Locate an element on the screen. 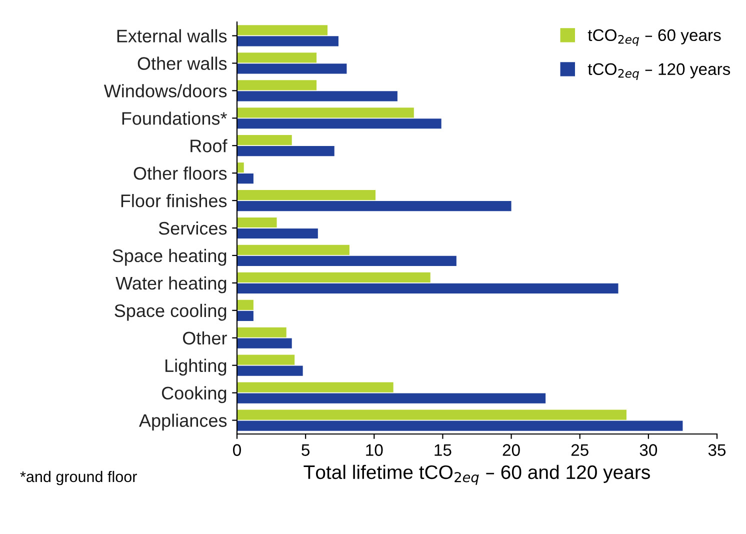 The height and width of the screenshot is (534, 746). x-tick-label: 10 is located at coordinates (374, 450).